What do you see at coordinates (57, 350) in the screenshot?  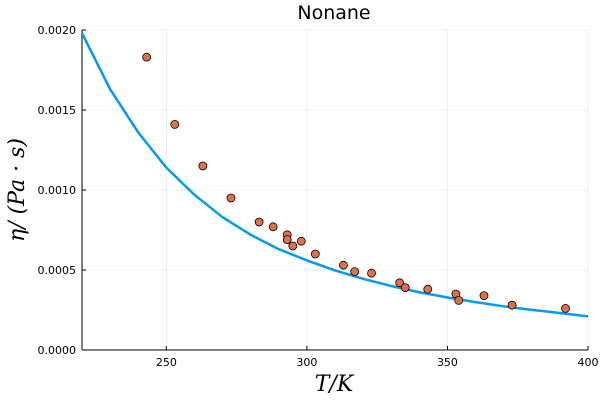 I see `y-tick-label: 0.0000` at bounding box center [57, 350].